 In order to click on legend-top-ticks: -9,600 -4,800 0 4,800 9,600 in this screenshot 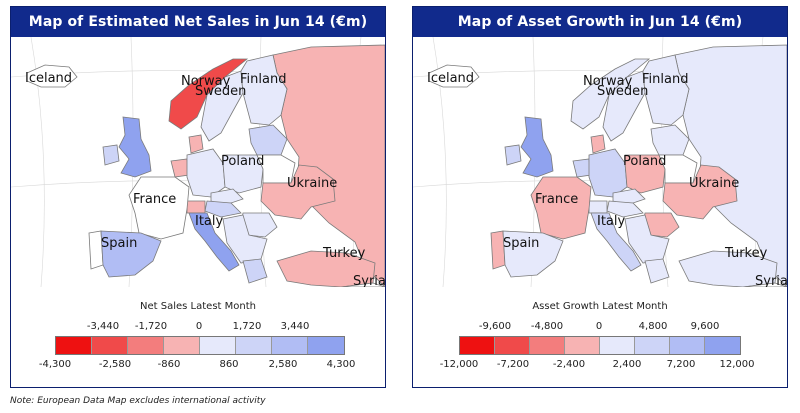, I will do `click(600, 328)`.